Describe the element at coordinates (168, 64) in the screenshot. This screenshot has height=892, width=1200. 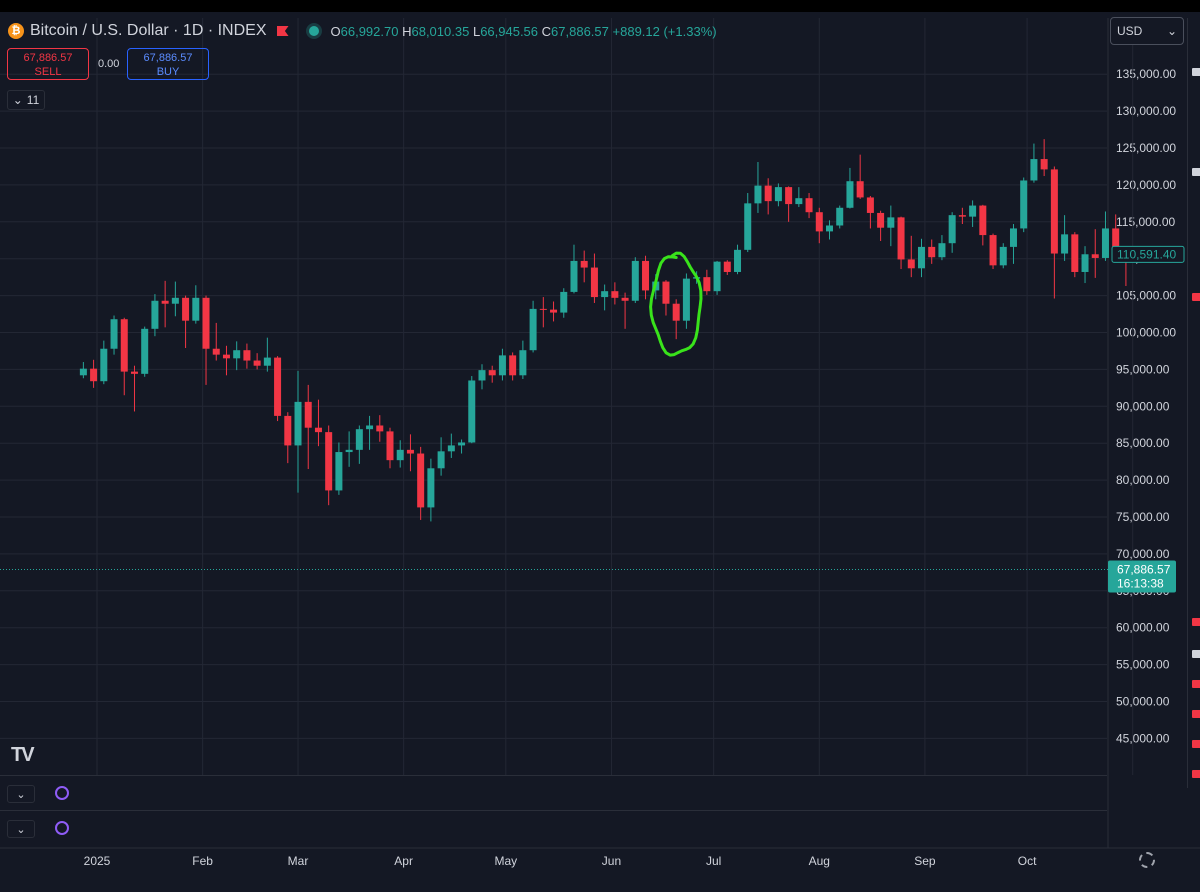
I see `buy-button: 67,886.57 BUY` at that location.